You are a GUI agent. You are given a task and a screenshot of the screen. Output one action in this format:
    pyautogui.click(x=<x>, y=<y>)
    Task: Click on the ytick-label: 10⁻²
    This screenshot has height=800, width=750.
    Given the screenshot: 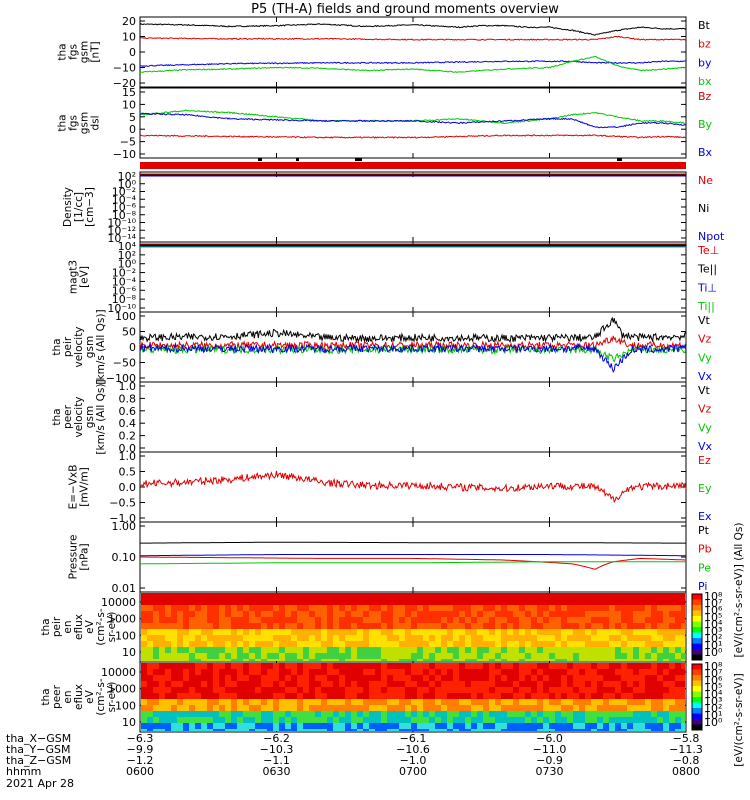 What is the action you would take?
    pyautogui.click(x=124, y=192)
    